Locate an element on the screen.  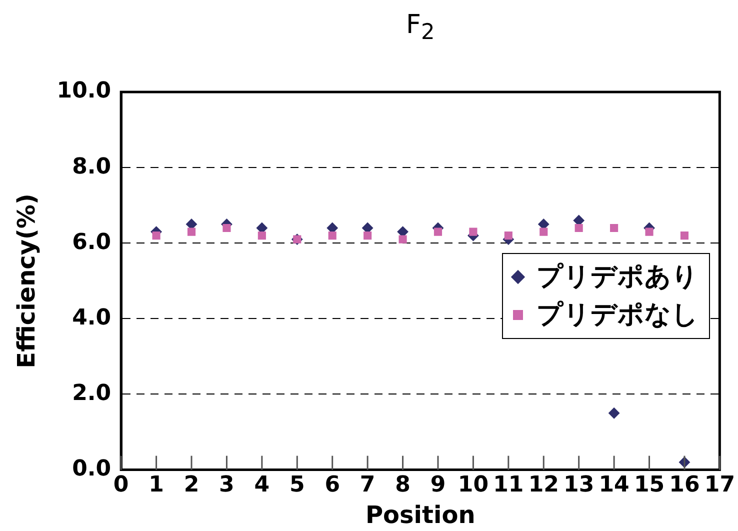
x-tick-label: 0 is located at coordinates (121, 485).